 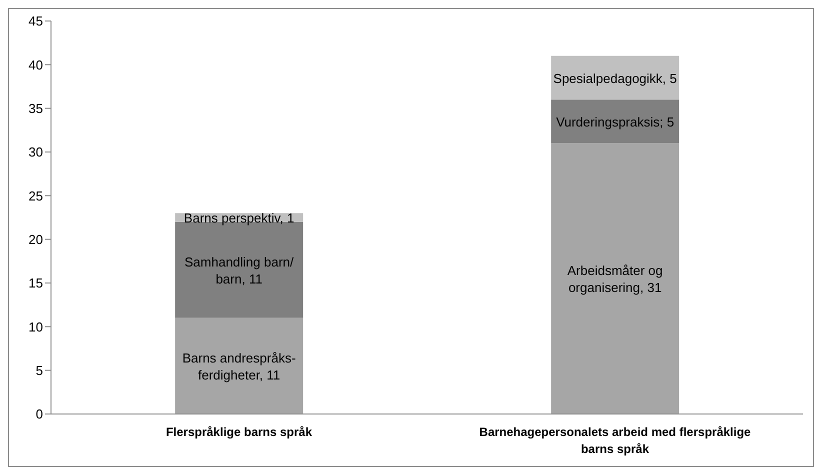 What do you see at coordinates (35, 239) in the screenshot?
I see `y-tick-label: 20` at bounding box center [35, 239].